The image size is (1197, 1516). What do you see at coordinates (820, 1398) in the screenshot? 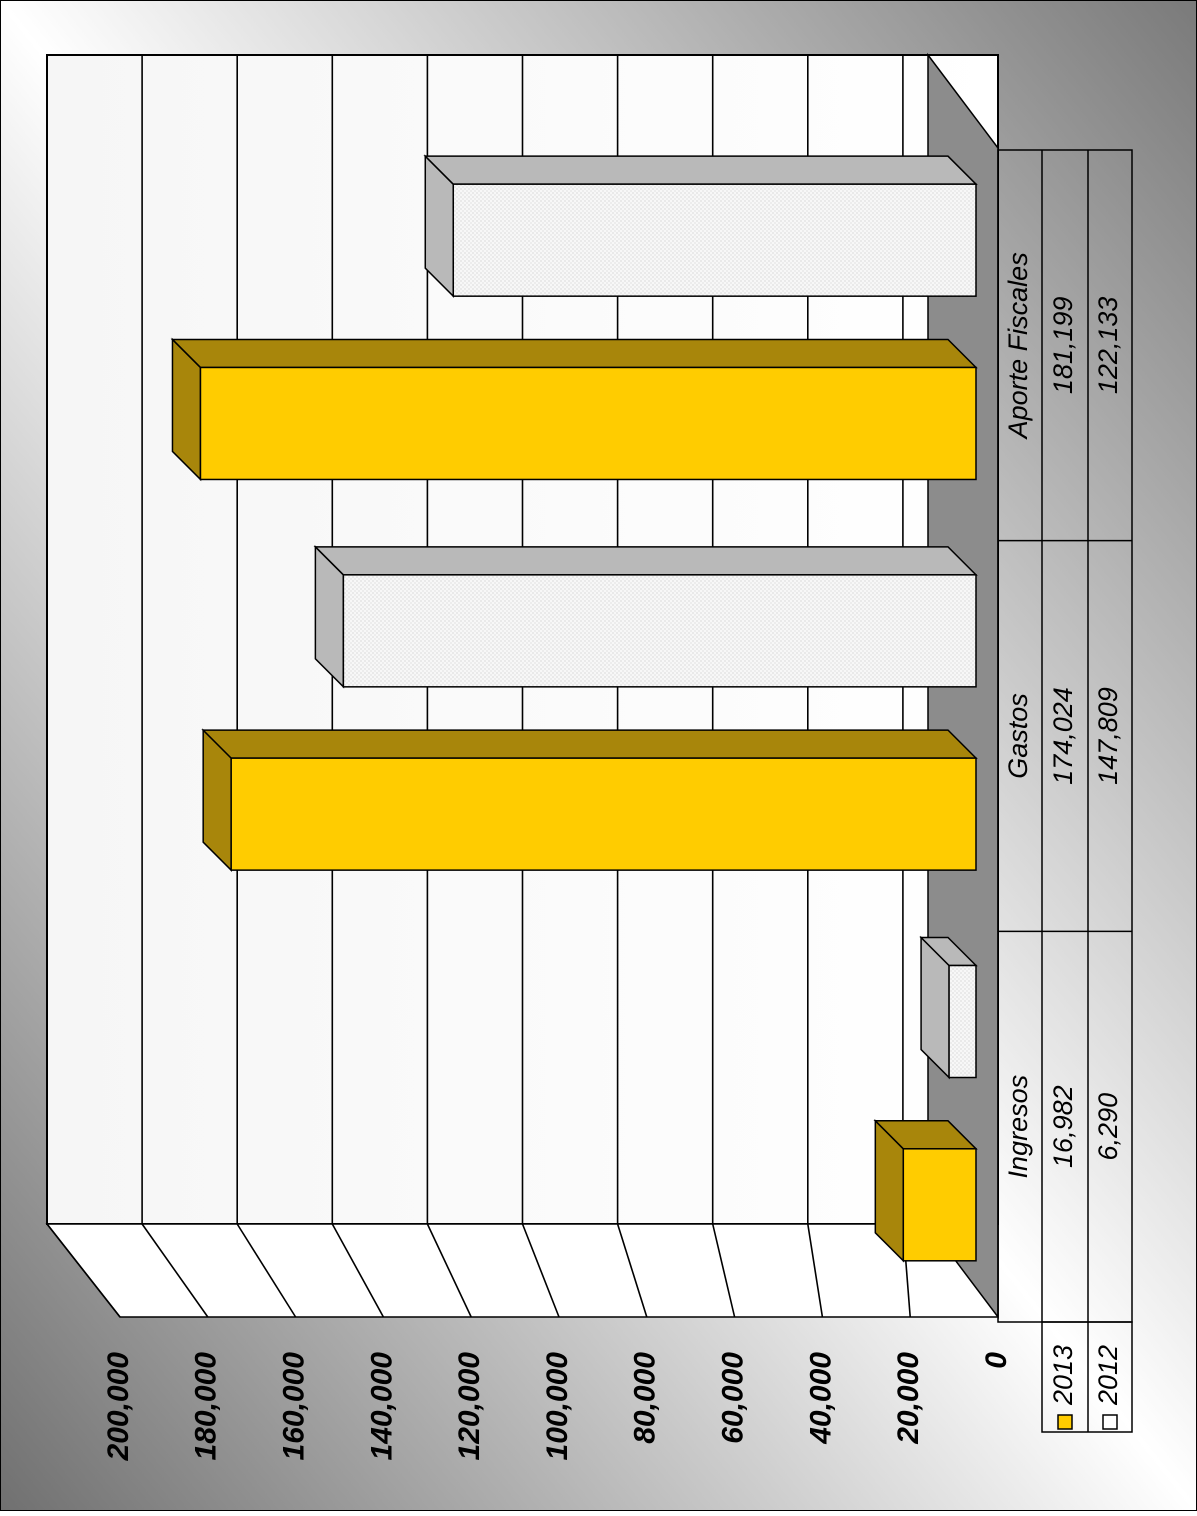
I see `y-tick-label: 40,000` at bounding box center [820, 1398].